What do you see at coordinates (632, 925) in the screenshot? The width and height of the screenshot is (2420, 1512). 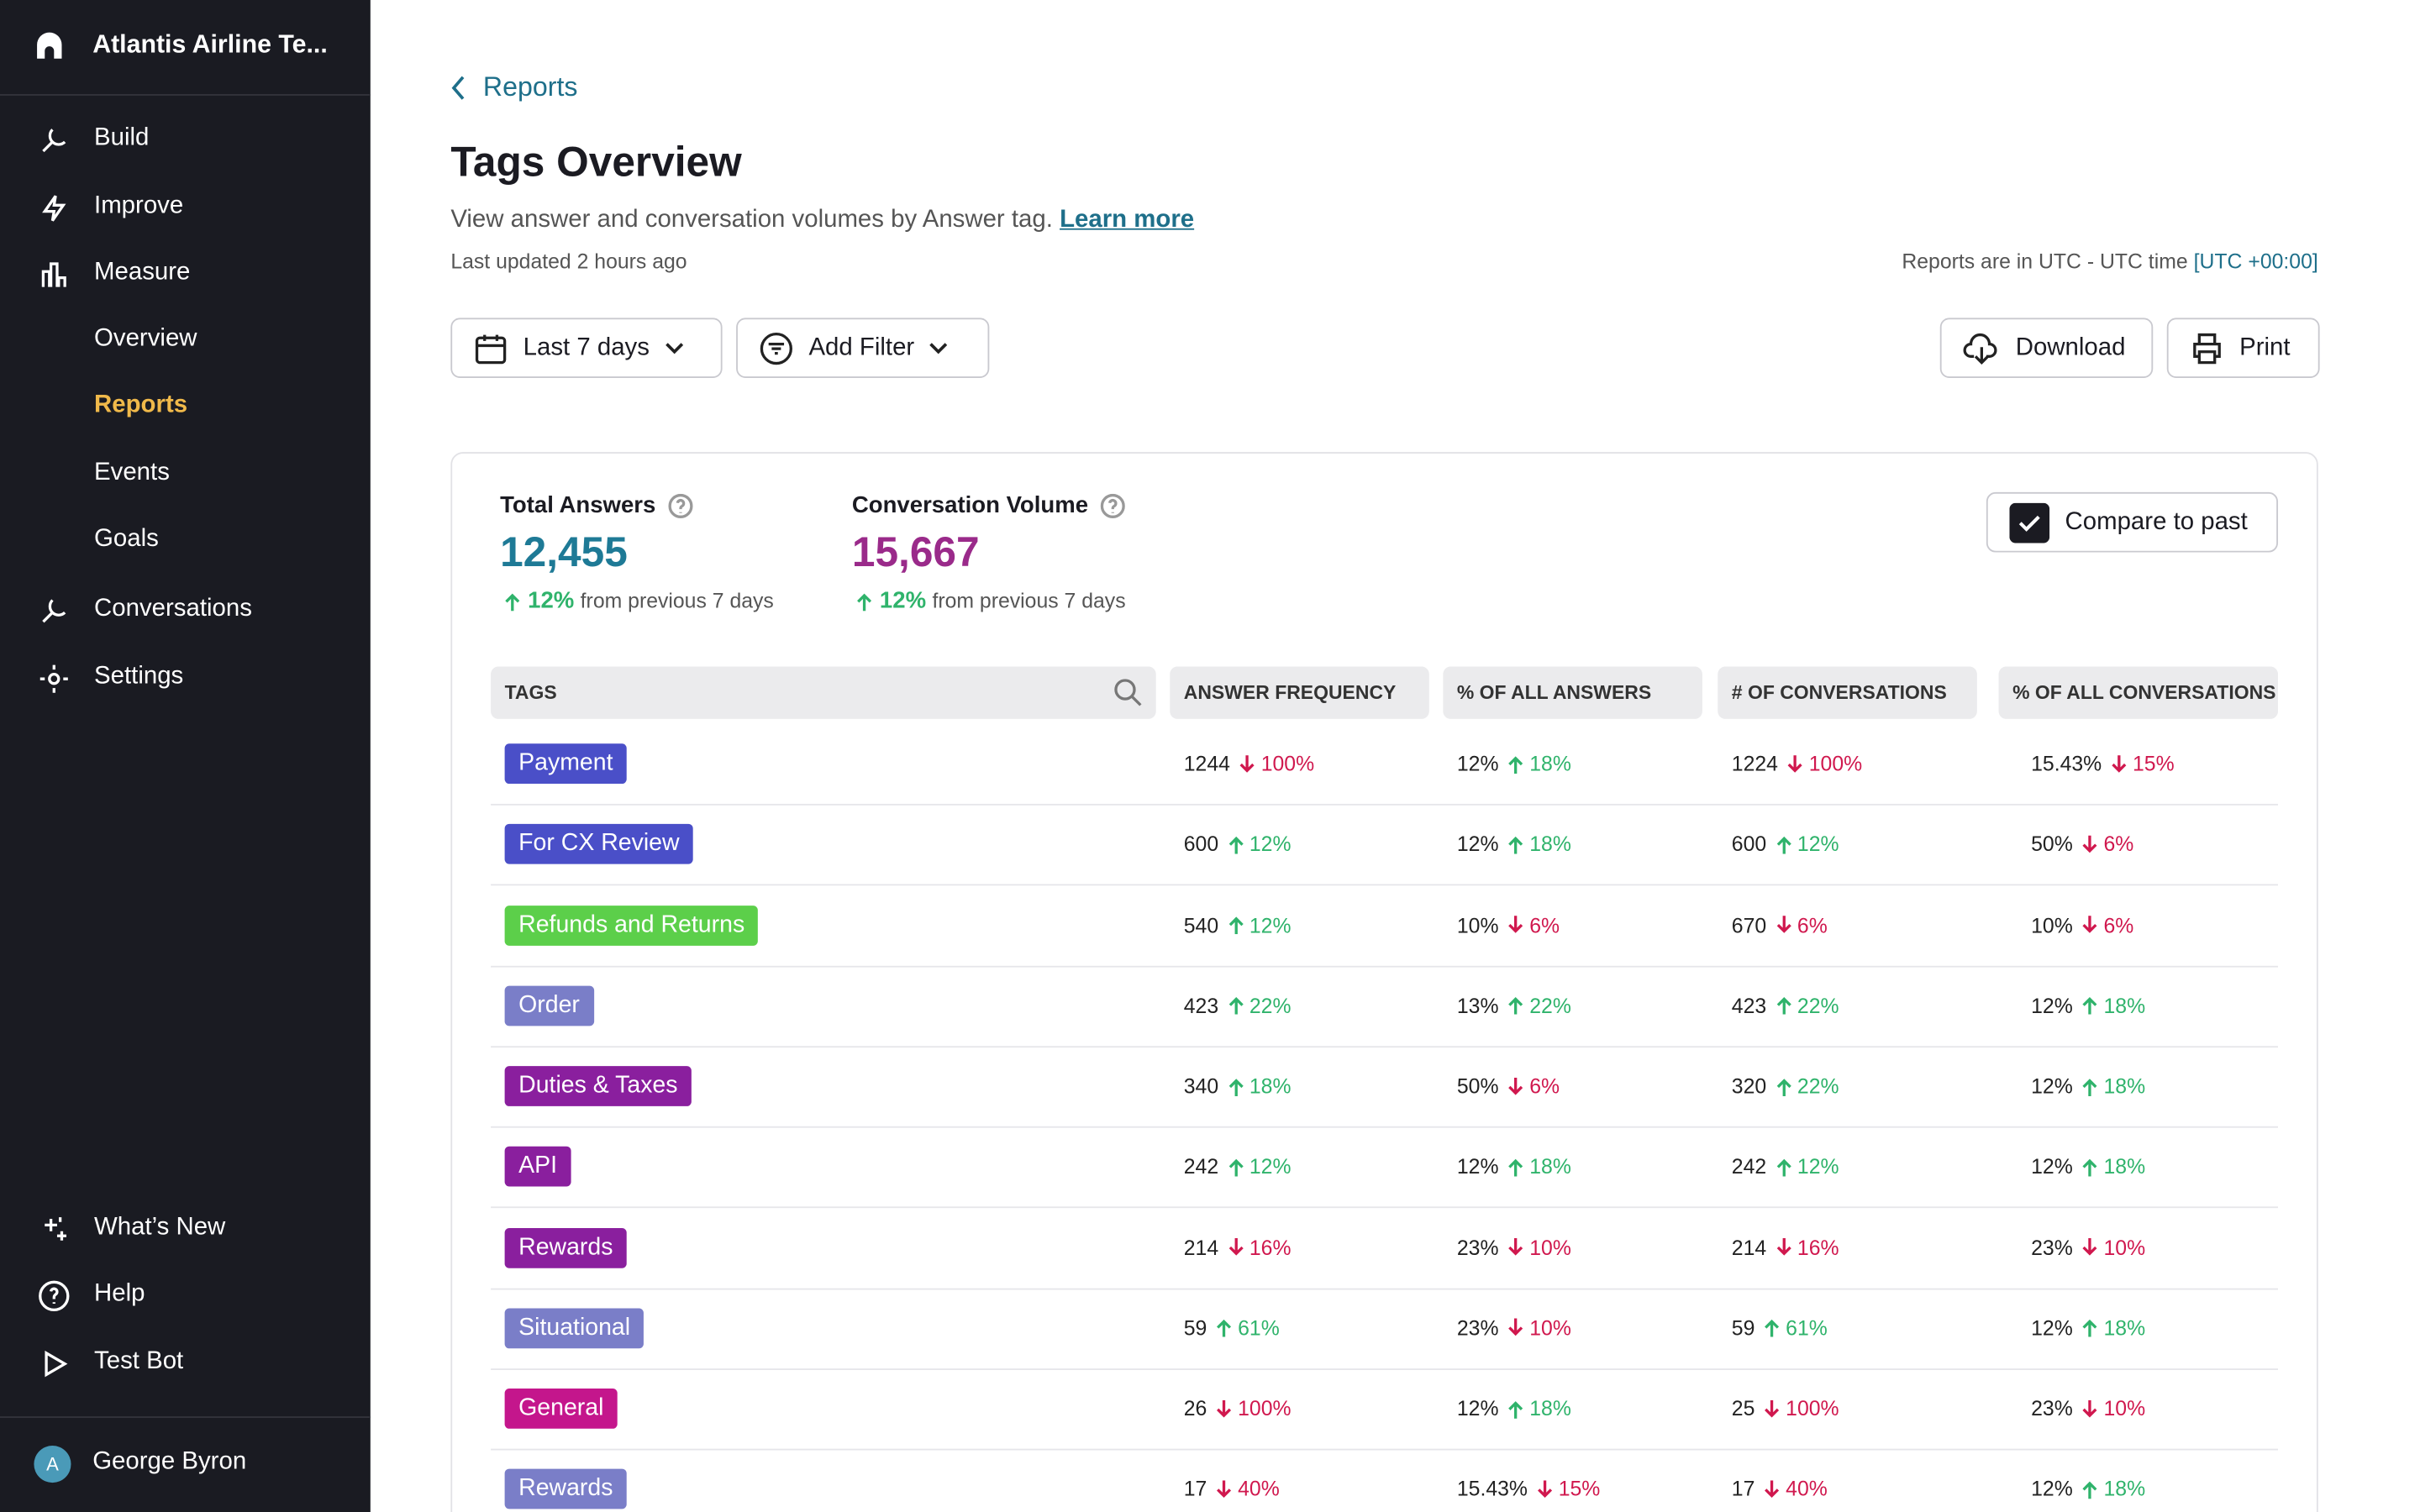 I see `tag-pill: Refunds and Returns` at bounding box center [632, 925].